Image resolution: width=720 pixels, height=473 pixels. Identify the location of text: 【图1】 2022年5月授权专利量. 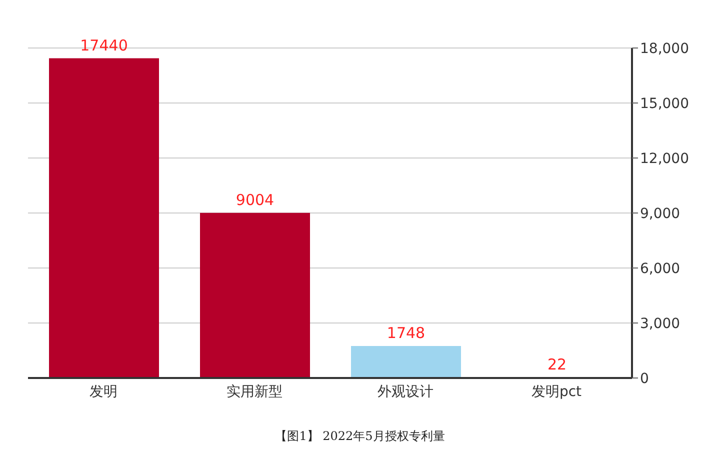
(360, 436).